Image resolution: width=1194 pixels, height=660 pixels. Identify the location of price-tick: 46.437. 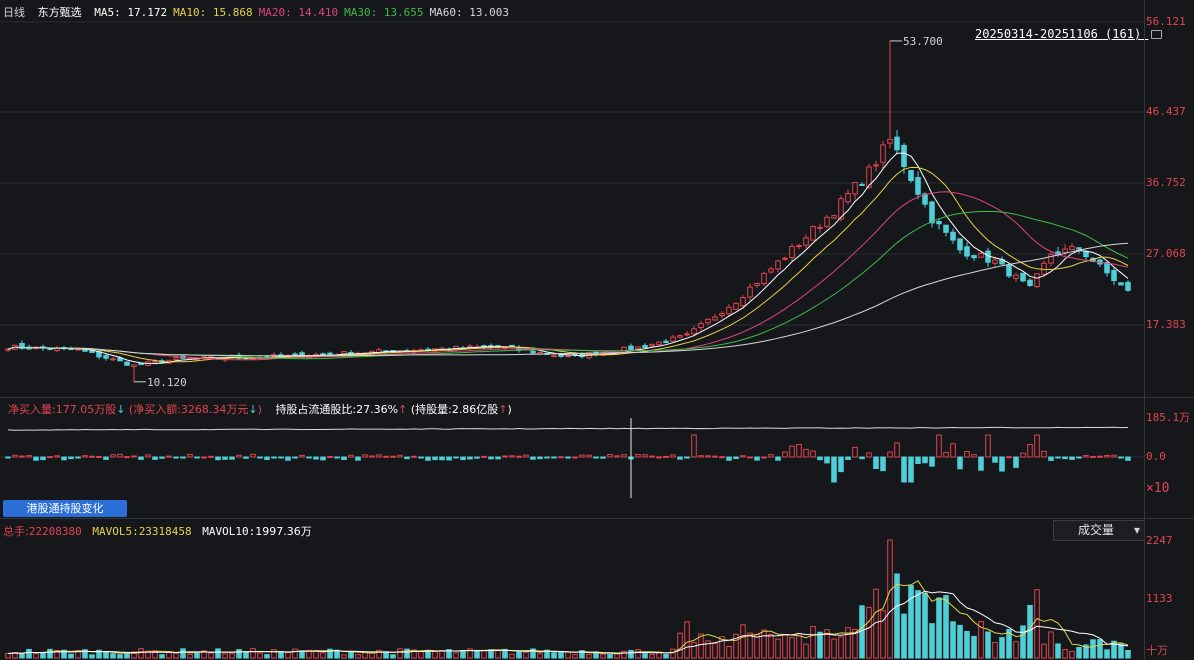
(1166, 111).